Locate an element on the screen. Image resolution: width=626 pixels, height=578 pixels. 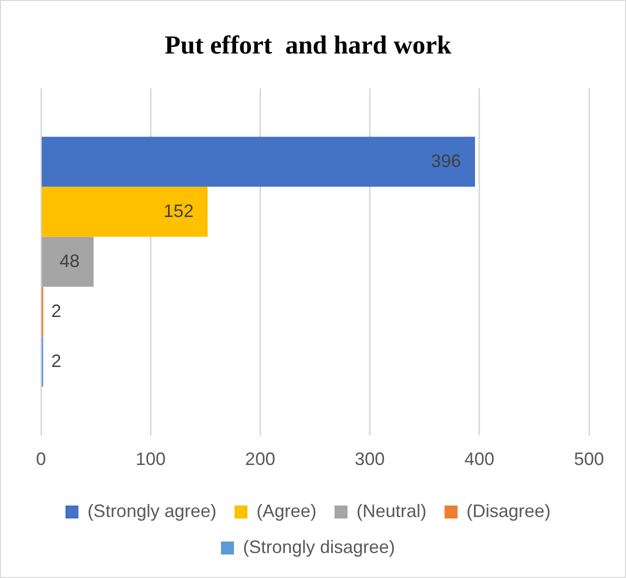
x-tick-label: 400 is located at coordinates (479, 459).